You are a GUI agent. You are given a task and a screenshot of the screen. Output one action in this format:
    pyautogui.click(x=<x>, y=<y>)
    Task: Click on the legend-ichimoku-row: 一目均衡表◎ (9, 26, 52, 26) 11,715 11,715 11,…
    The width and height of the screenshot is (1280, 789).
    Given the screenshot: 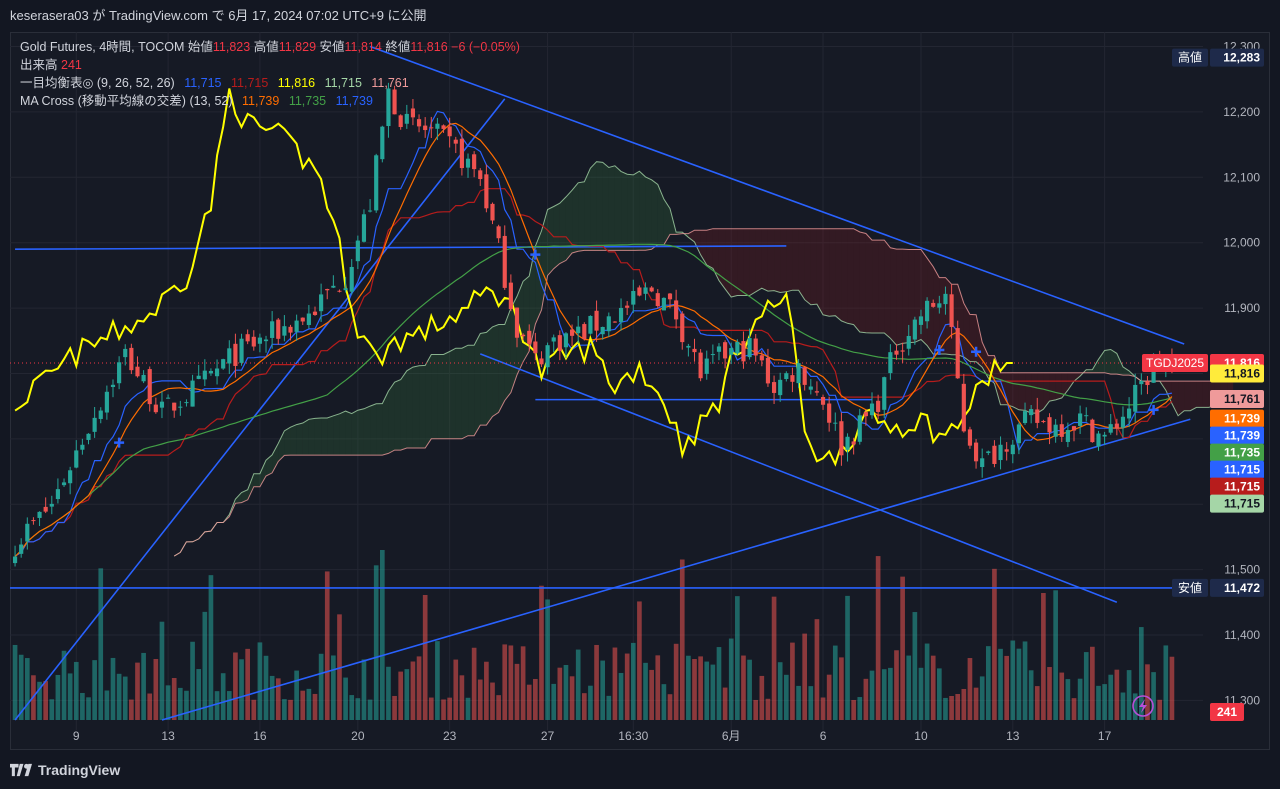 What is the action you would take?
    pyautogui.click(x=270, y=83)
    